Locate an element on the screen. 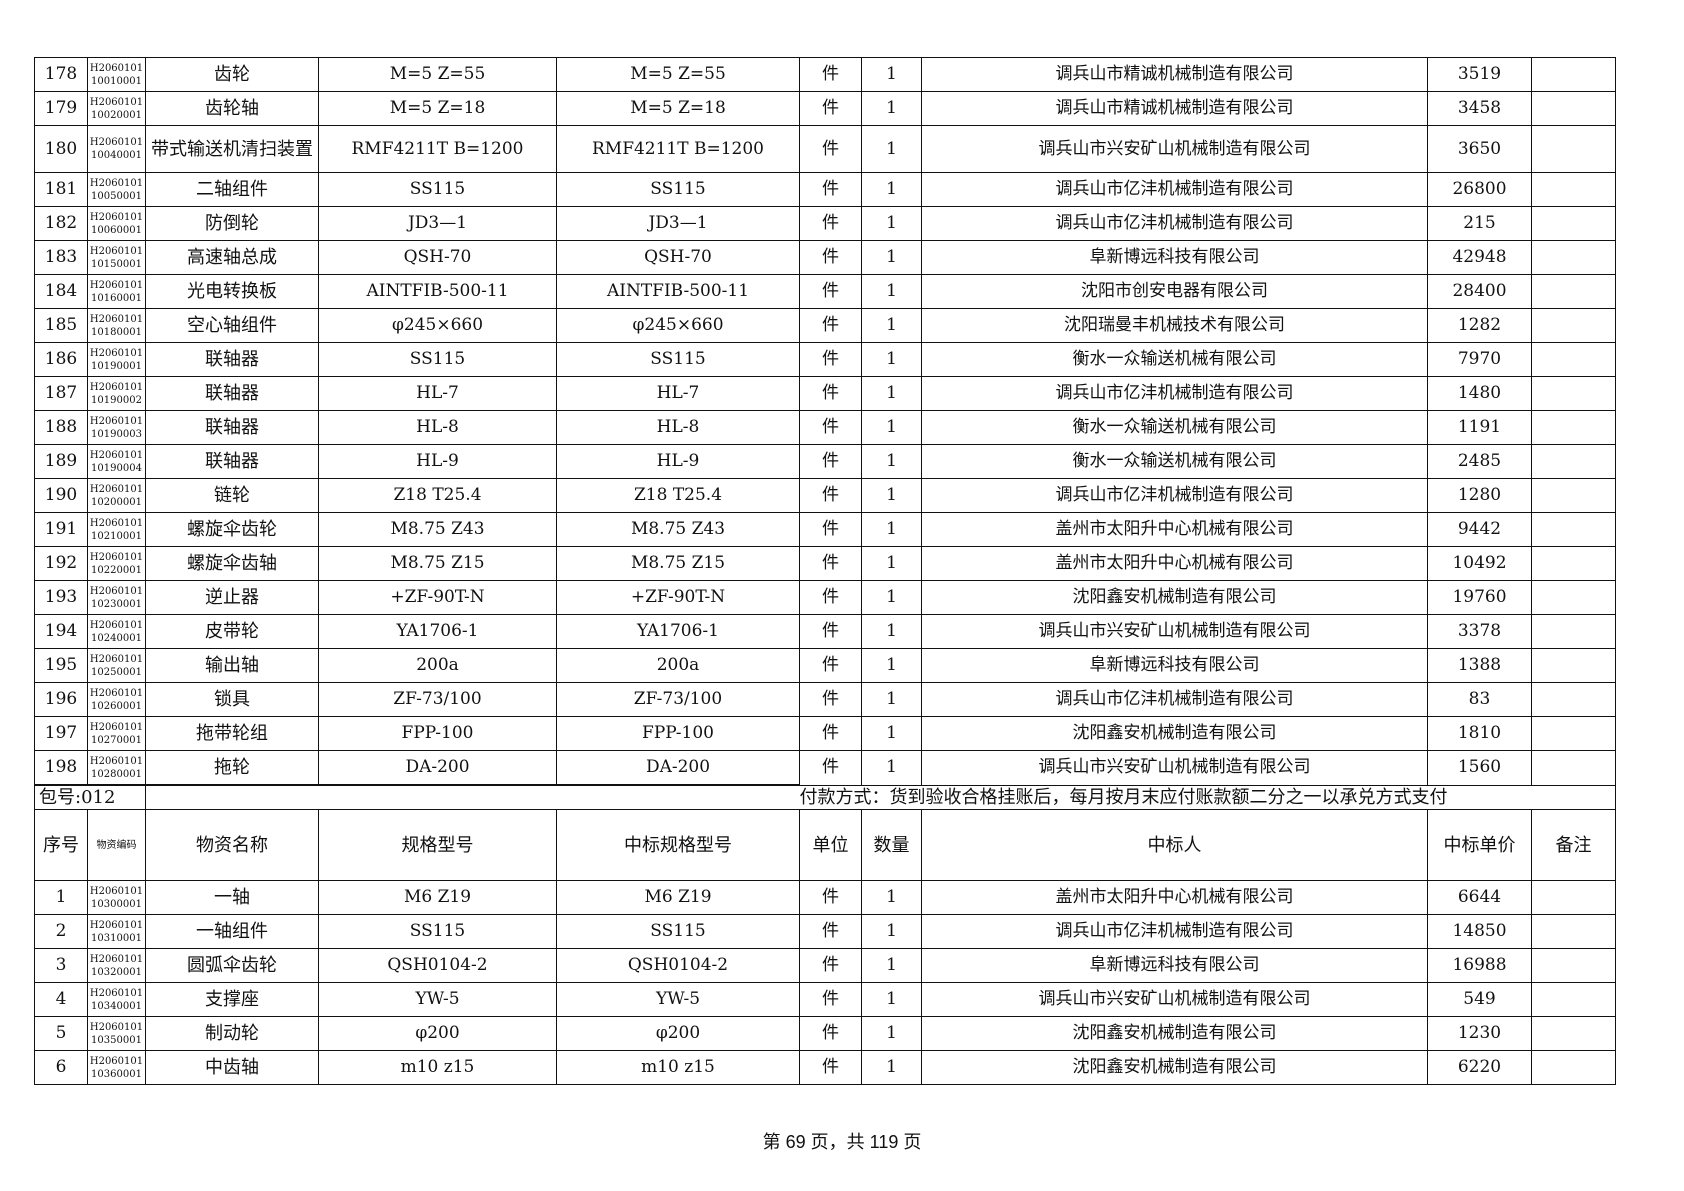 The height and width of the screenshot is (1191, 1684). cell-bid-spec: YA1706-1 is located at coordinates (678, 631).